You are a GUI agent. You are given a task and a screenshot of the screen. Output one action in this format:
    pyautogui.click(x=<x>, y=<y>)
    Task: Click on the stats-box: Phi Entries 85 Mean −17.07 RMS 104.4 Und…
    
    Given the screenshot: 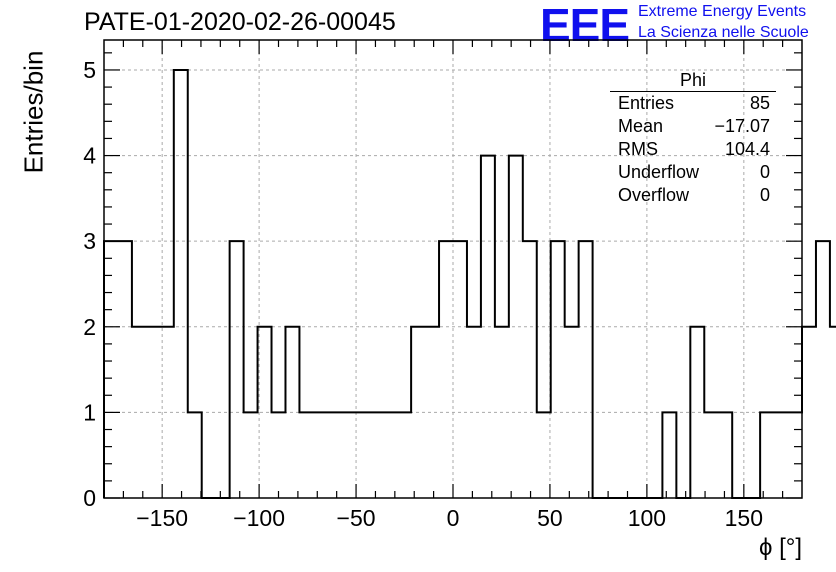 What is the action you would take?
    pyautogui.click(x=693, y=138)
    